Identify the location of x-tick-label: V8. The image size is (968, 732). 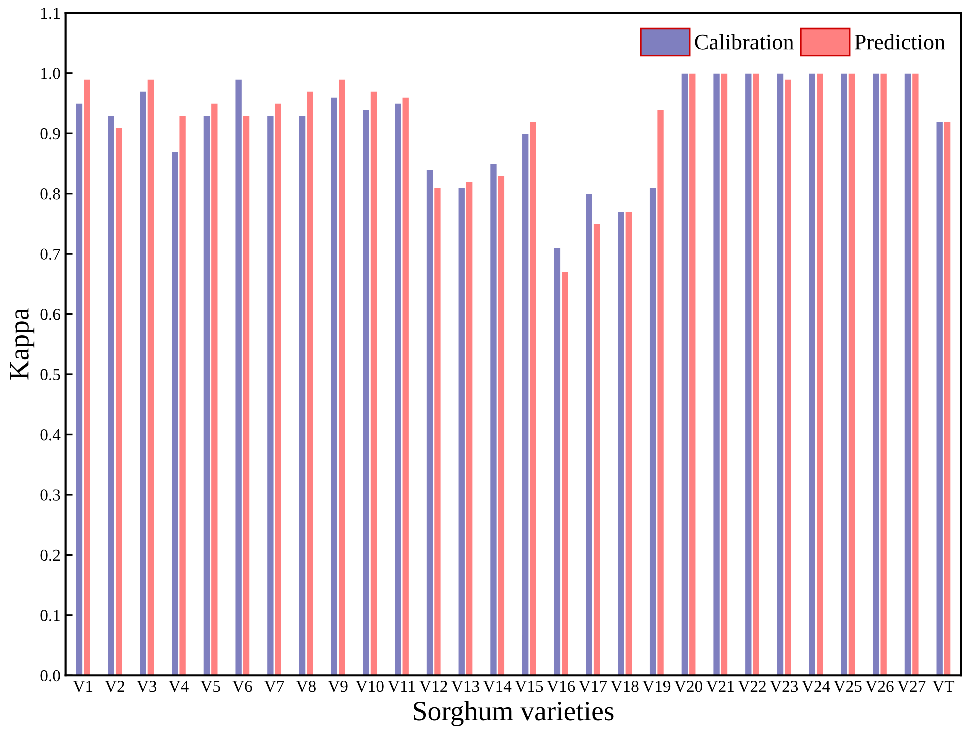
(306, 686).